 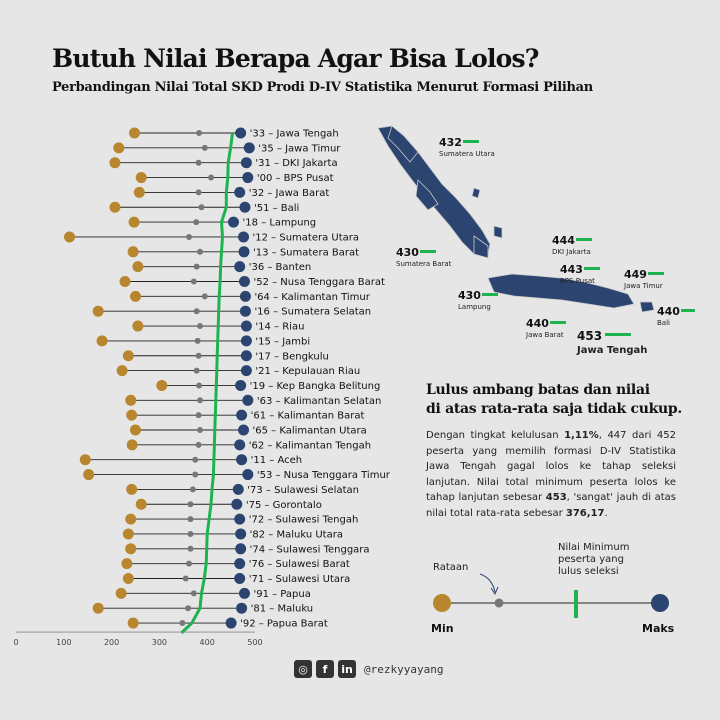 What do you see at coordinates (211, 177) in the screenshot?
I see `mean-dot-bps-pusat` at bounding box center [211, 177].